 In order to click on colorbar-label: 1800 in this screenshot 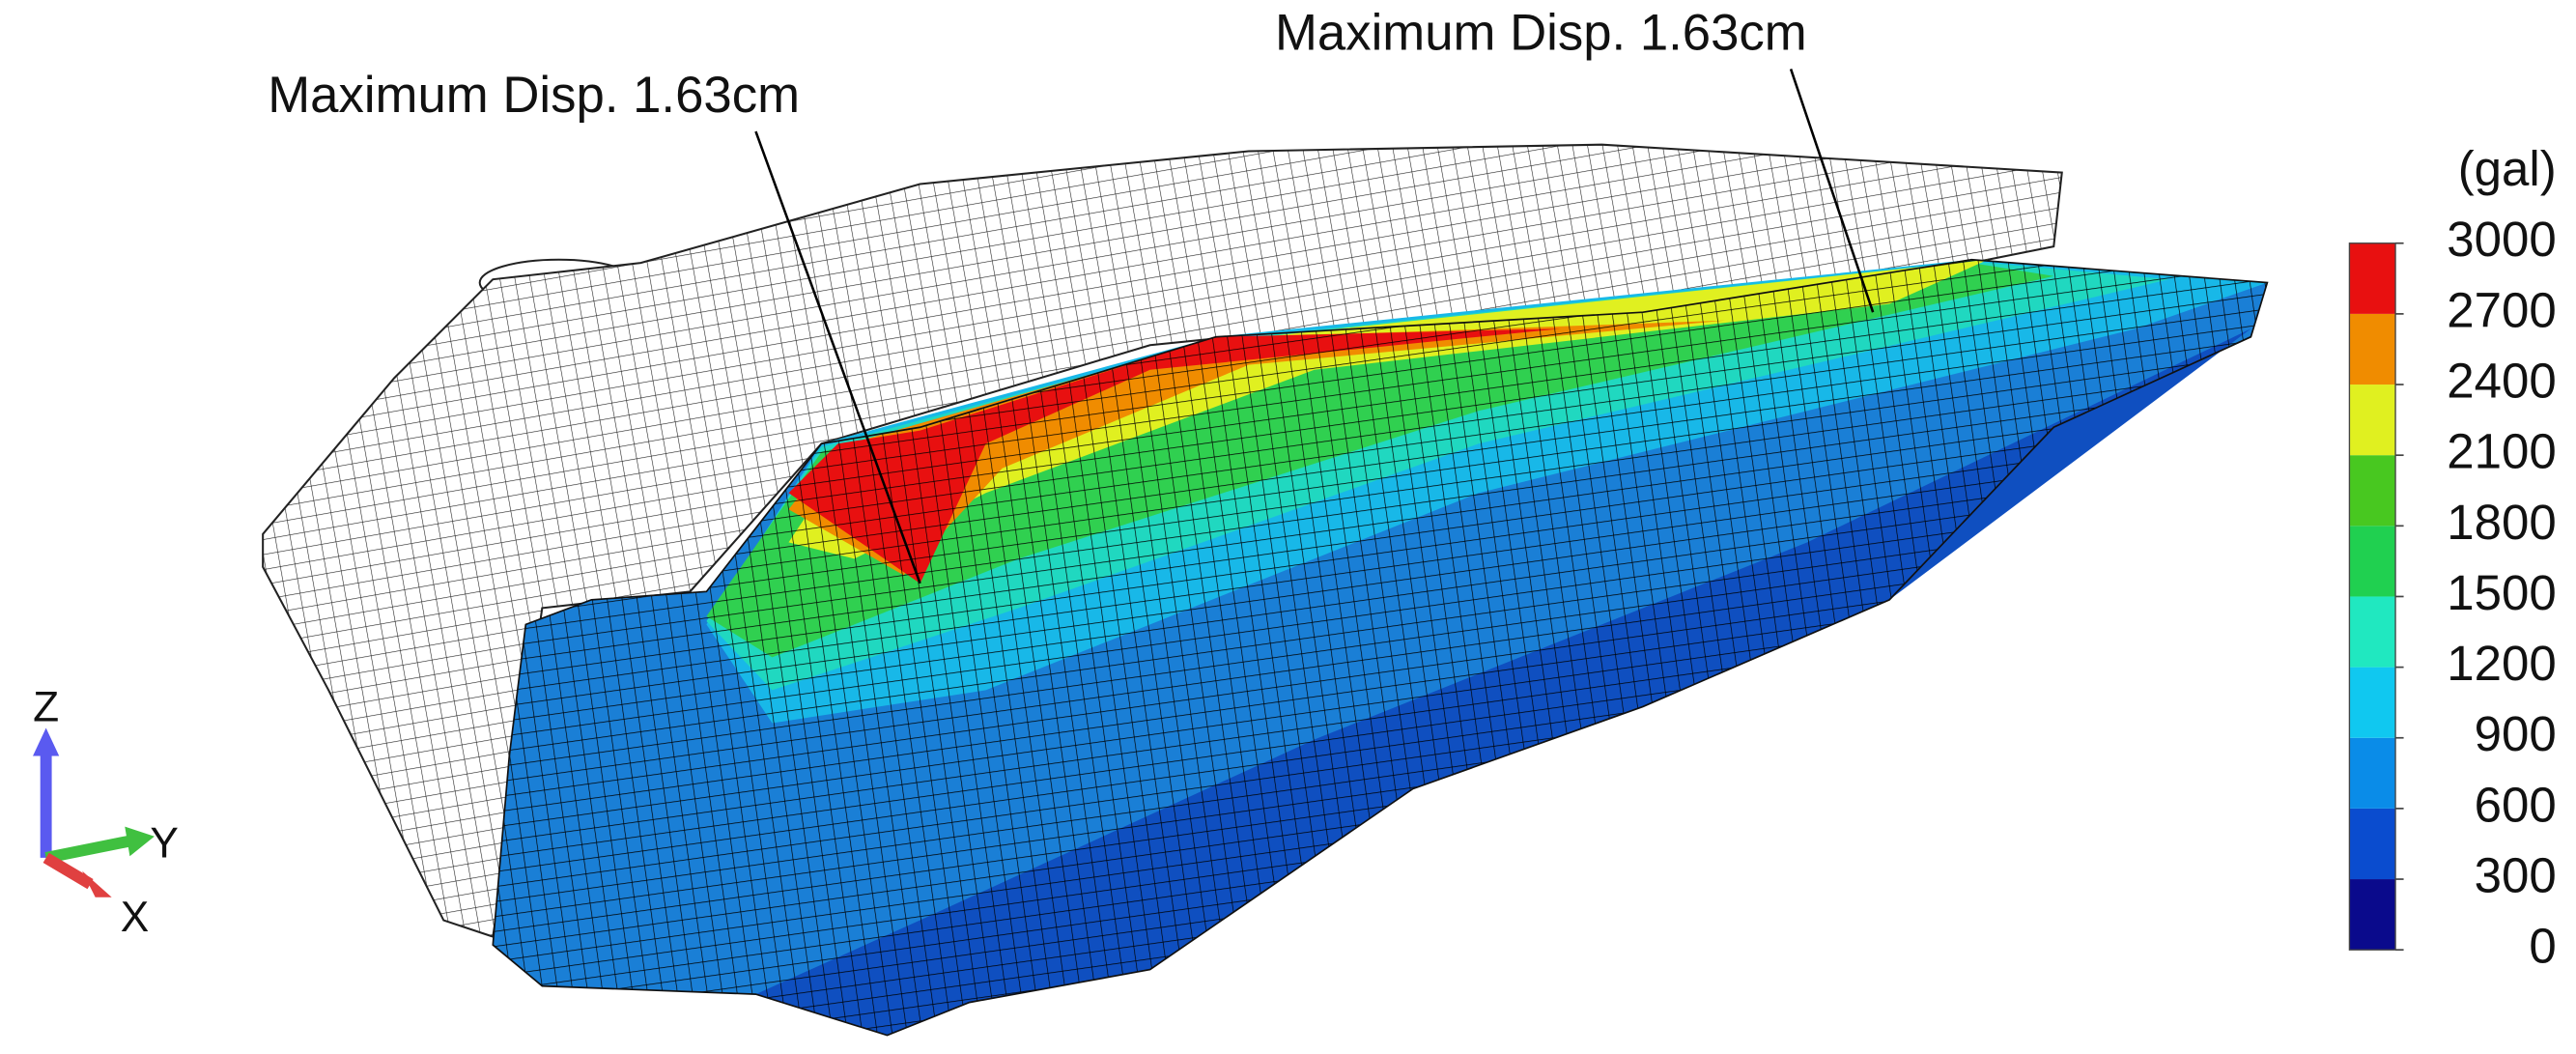, I will do `click(2502, 522)`.